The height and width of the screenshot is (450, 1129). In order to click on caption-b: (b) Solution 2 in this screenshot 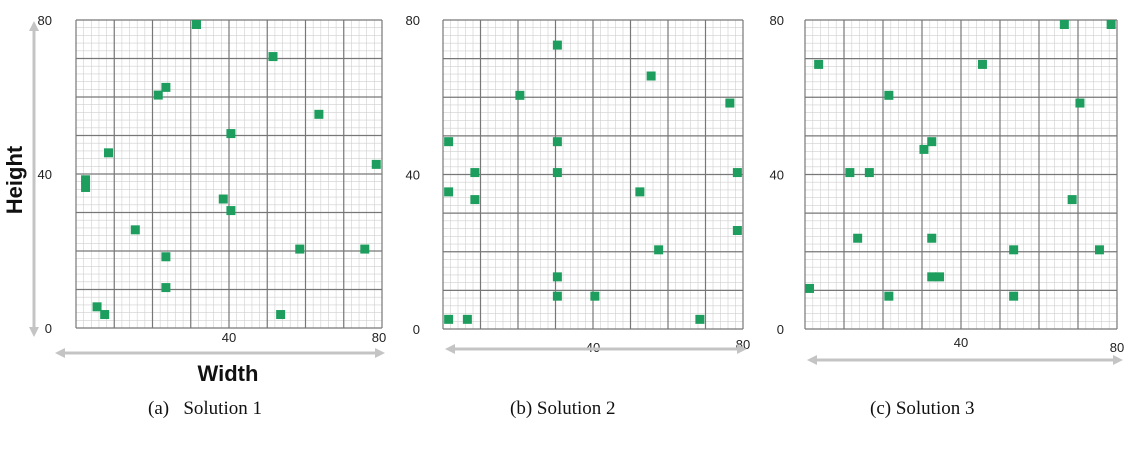, I will do `click(563, 408)`.